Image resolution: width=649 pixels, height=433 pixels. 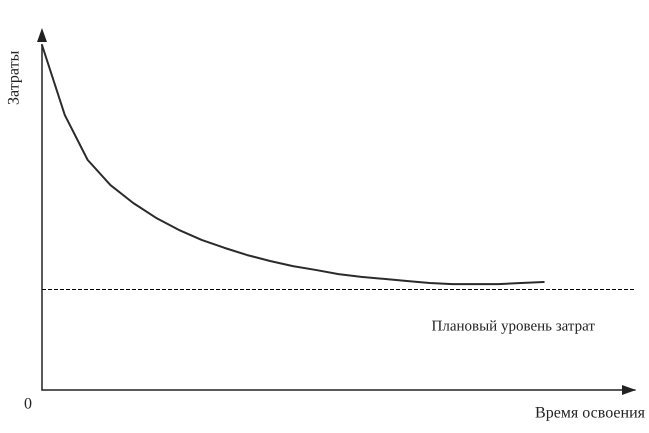 What do you see at coordinates (28, 404) in the screenshot?
I see `text: 0` at bounding box center [28, 404].